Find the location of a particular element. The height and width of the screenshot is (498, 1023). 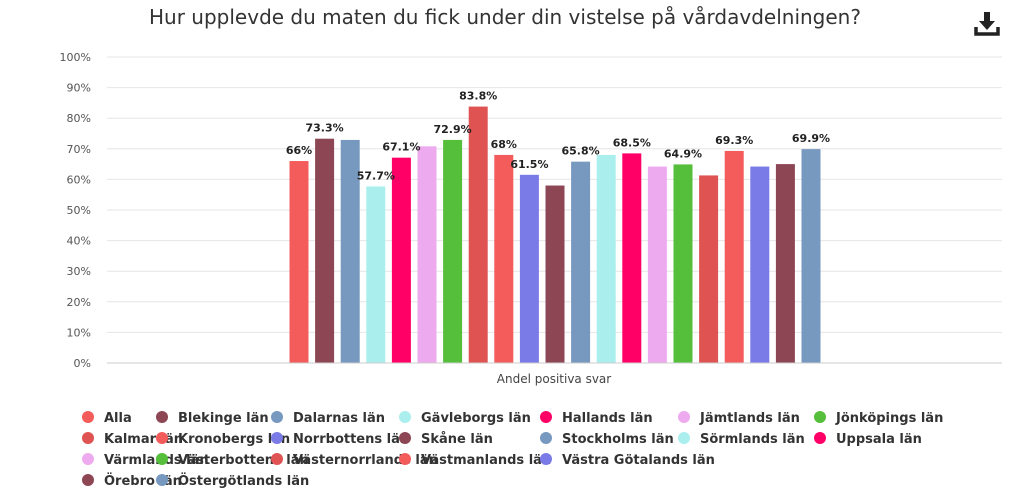

legend-item: Stockholms län is located at coordinates (607, 439).